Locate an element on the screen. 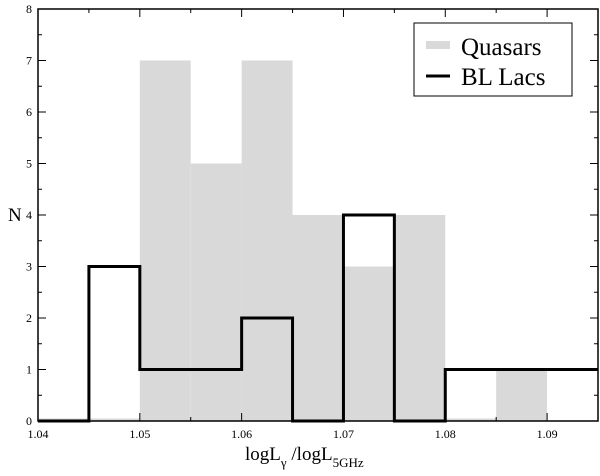  legend-label-bl-lacs: BL Lacs is located at coordinates (503, 77).